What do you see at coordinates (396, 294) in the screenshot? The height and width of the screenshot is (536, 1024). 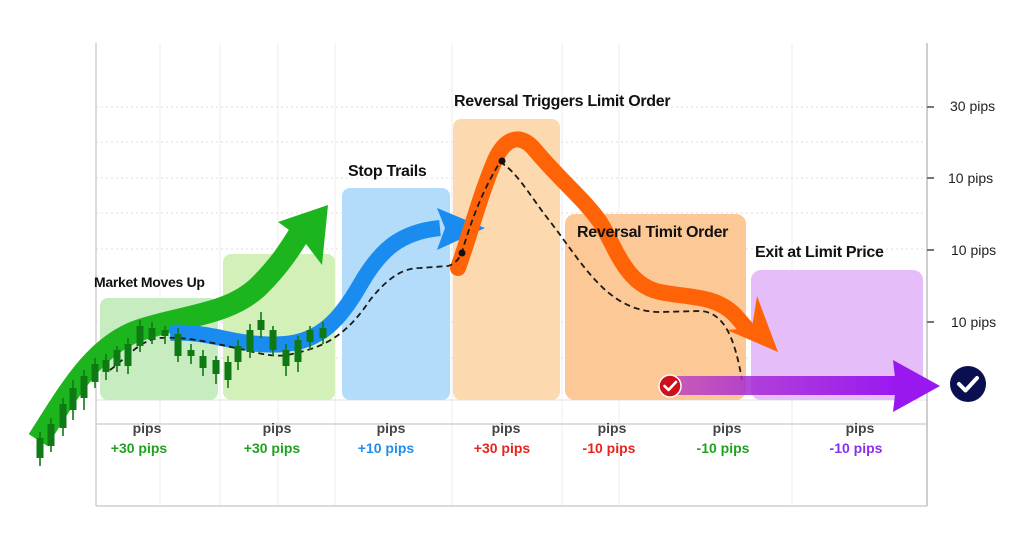 I see `phase-box-stop-trails` at bounding box center [396, 294].